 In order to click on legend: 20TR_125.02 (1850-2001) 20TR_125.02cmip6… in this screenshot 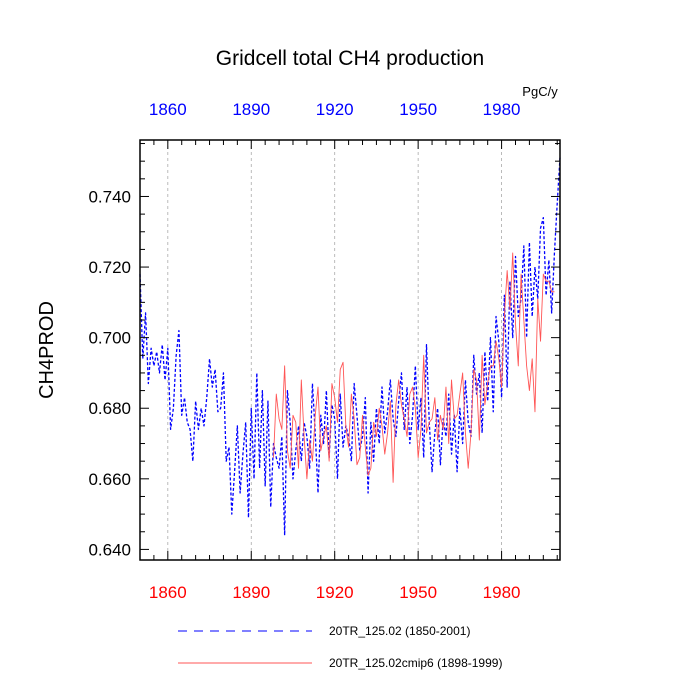, I will do `click(340, 647)`.